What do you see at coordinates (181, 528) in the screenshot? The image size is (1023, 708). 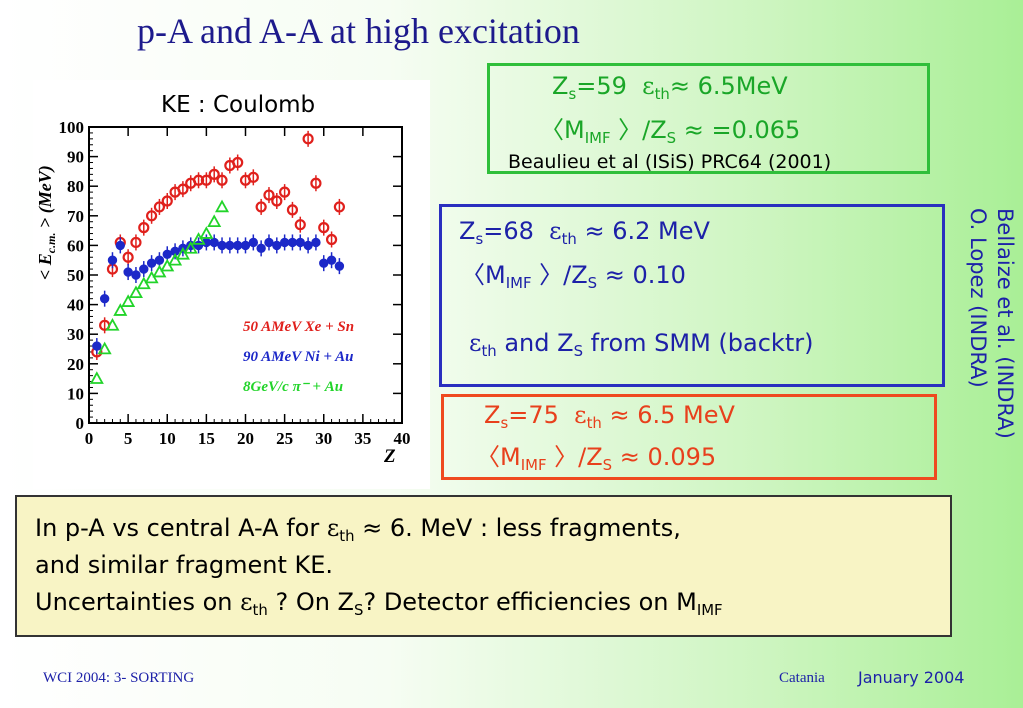 I see `note-line-1-start: In p-A vs central A-A for` at bounding box center [181, 528].